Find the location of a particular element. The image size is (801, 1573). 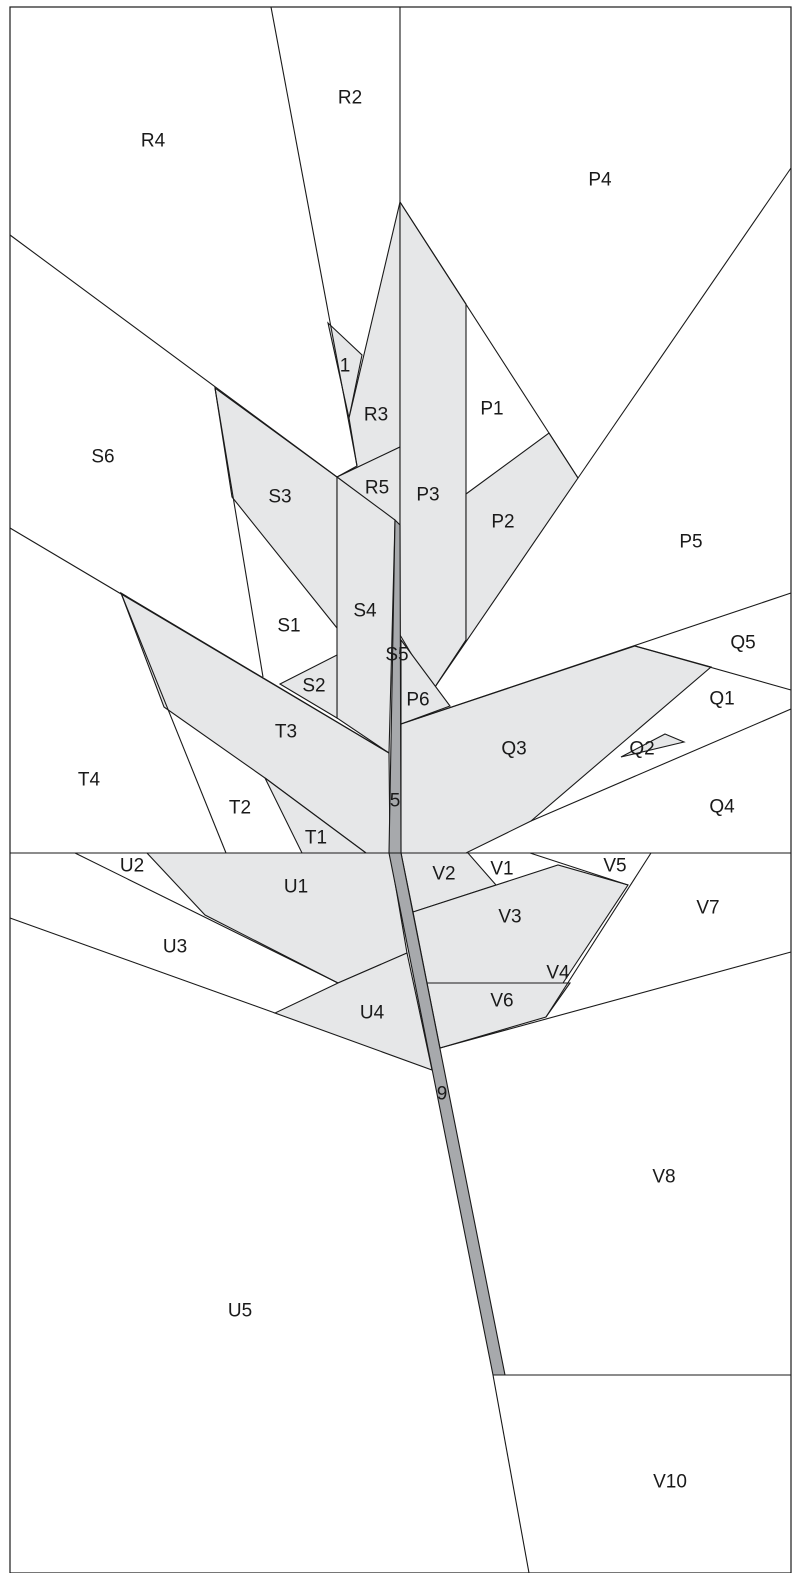

label-U4: U4 is located at coordinates (372, 1013).